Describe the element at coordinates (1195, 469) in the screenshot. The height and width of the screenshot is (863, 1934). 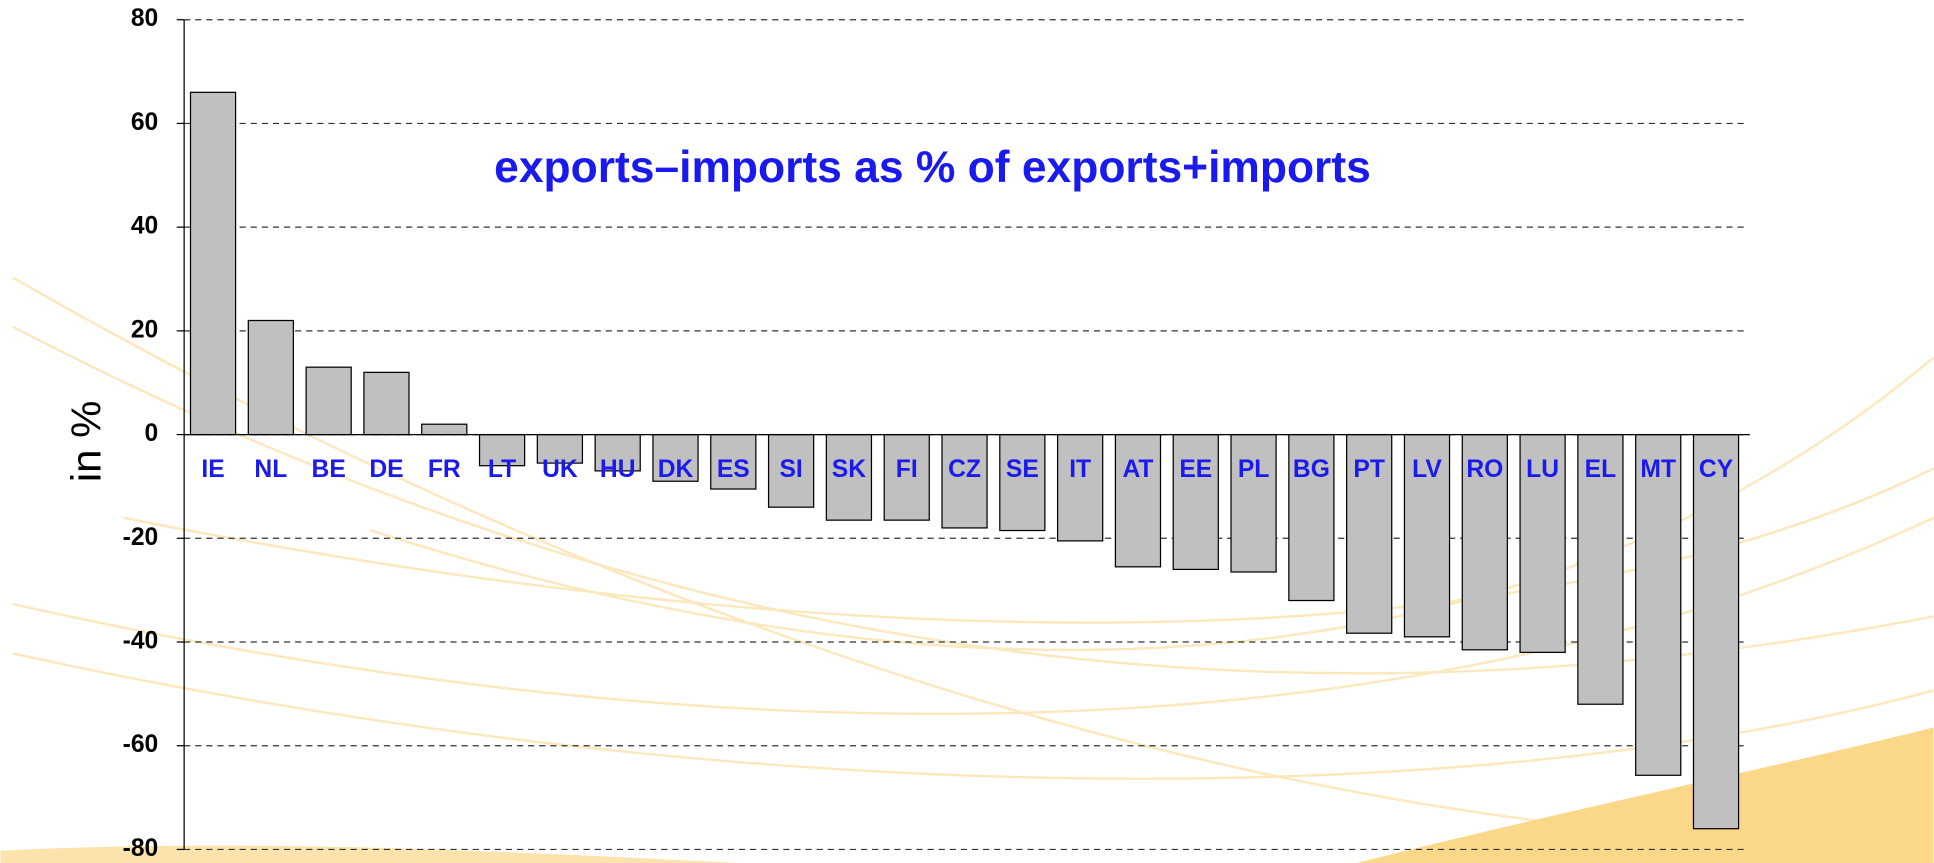
I see `x-tick-label: EE` at that location.